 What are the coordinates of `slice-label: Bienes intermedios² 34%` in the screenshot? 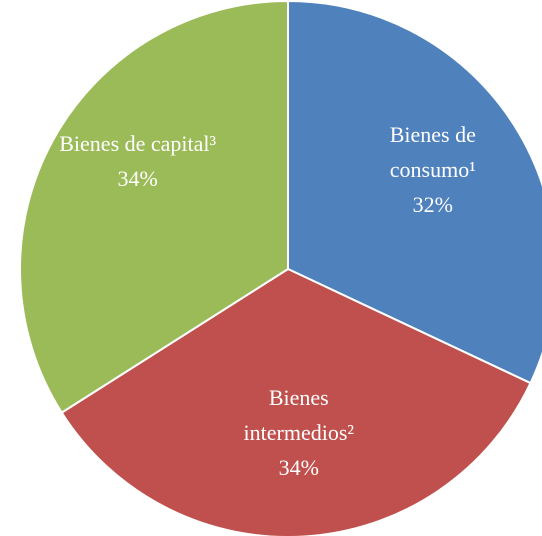 It's located at (299, 432).